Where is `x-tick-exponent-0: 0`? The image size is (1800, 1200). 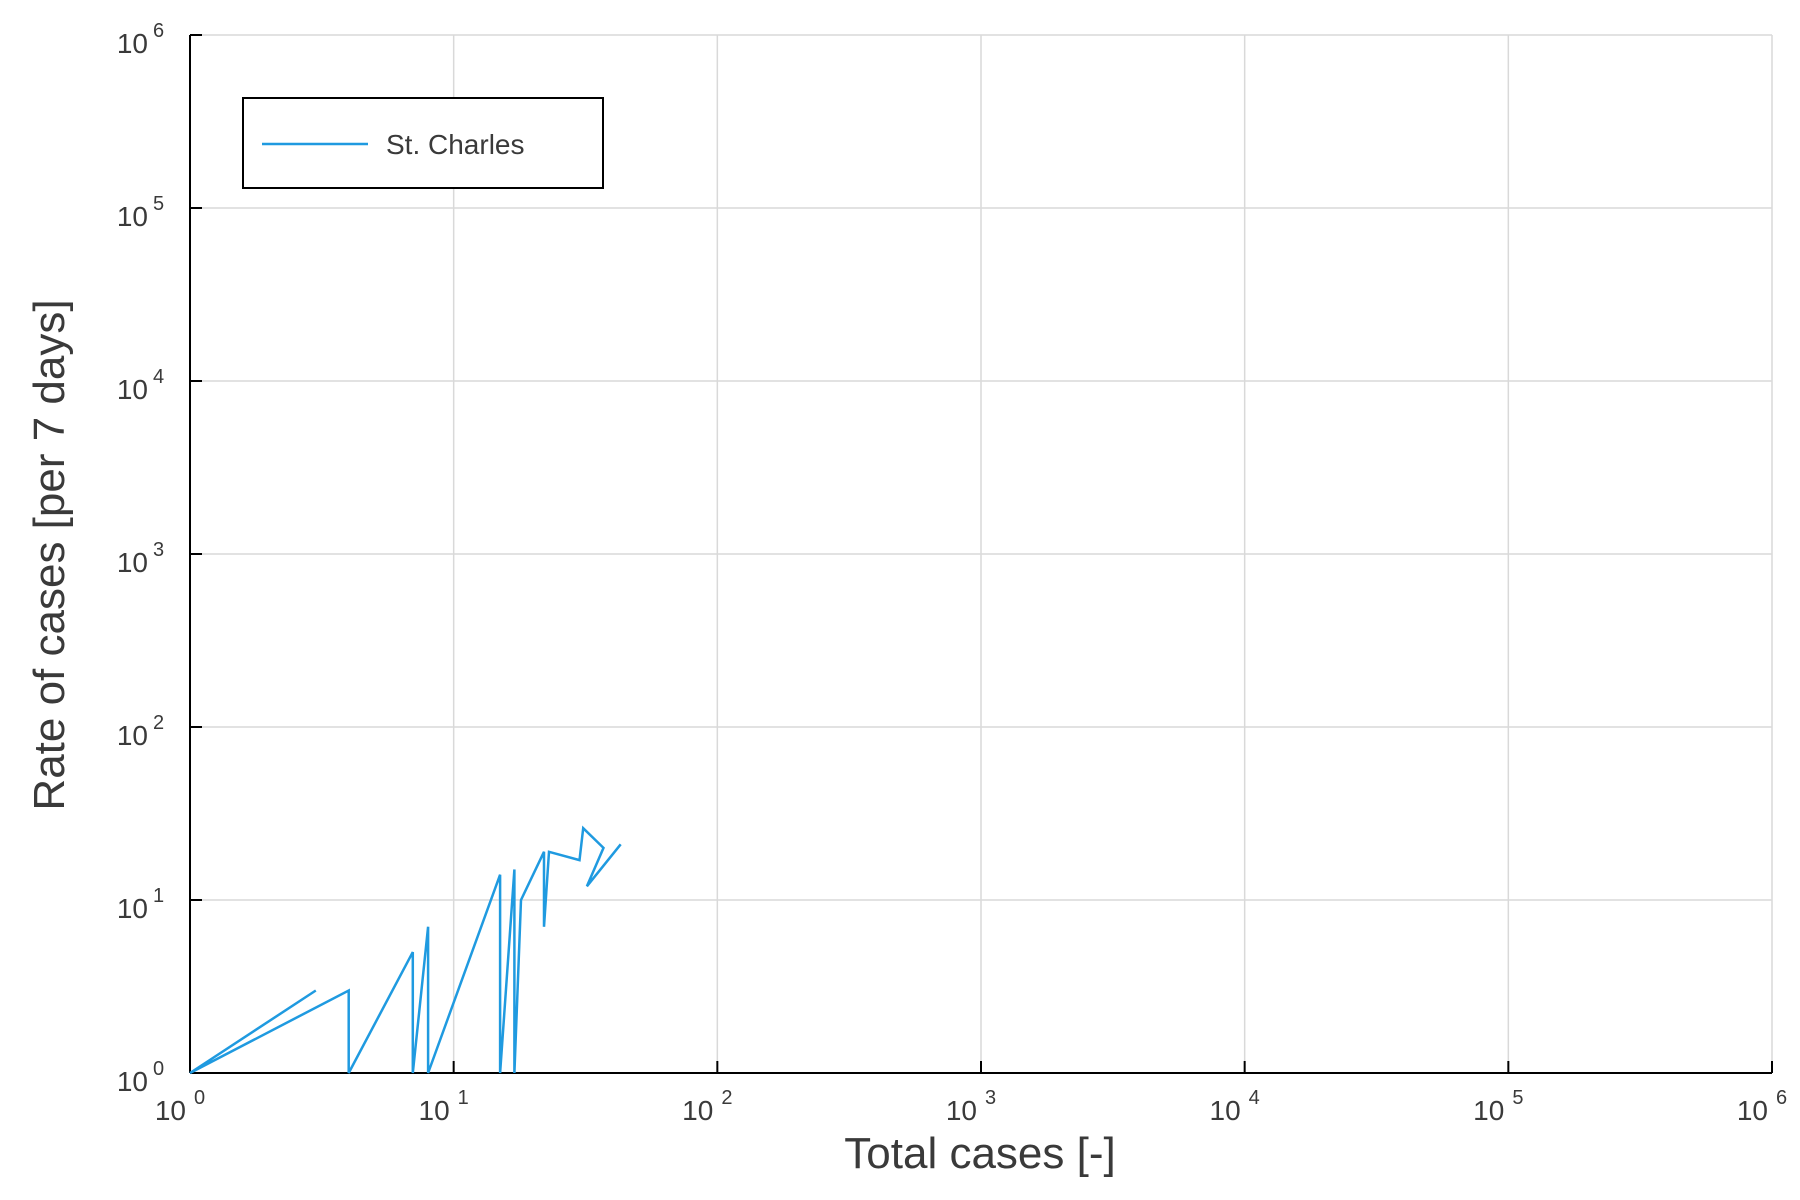 x-tick-exponent-0: 0 is located at coordinates (199, 1098).